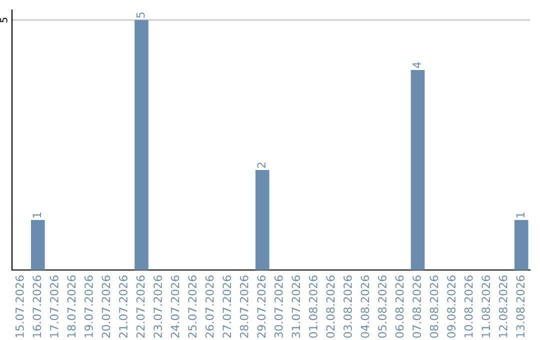  Describe the element at coordinates (434, 307) in the screenshot. I see `x-tick-label: 08.08.2026` at that location.